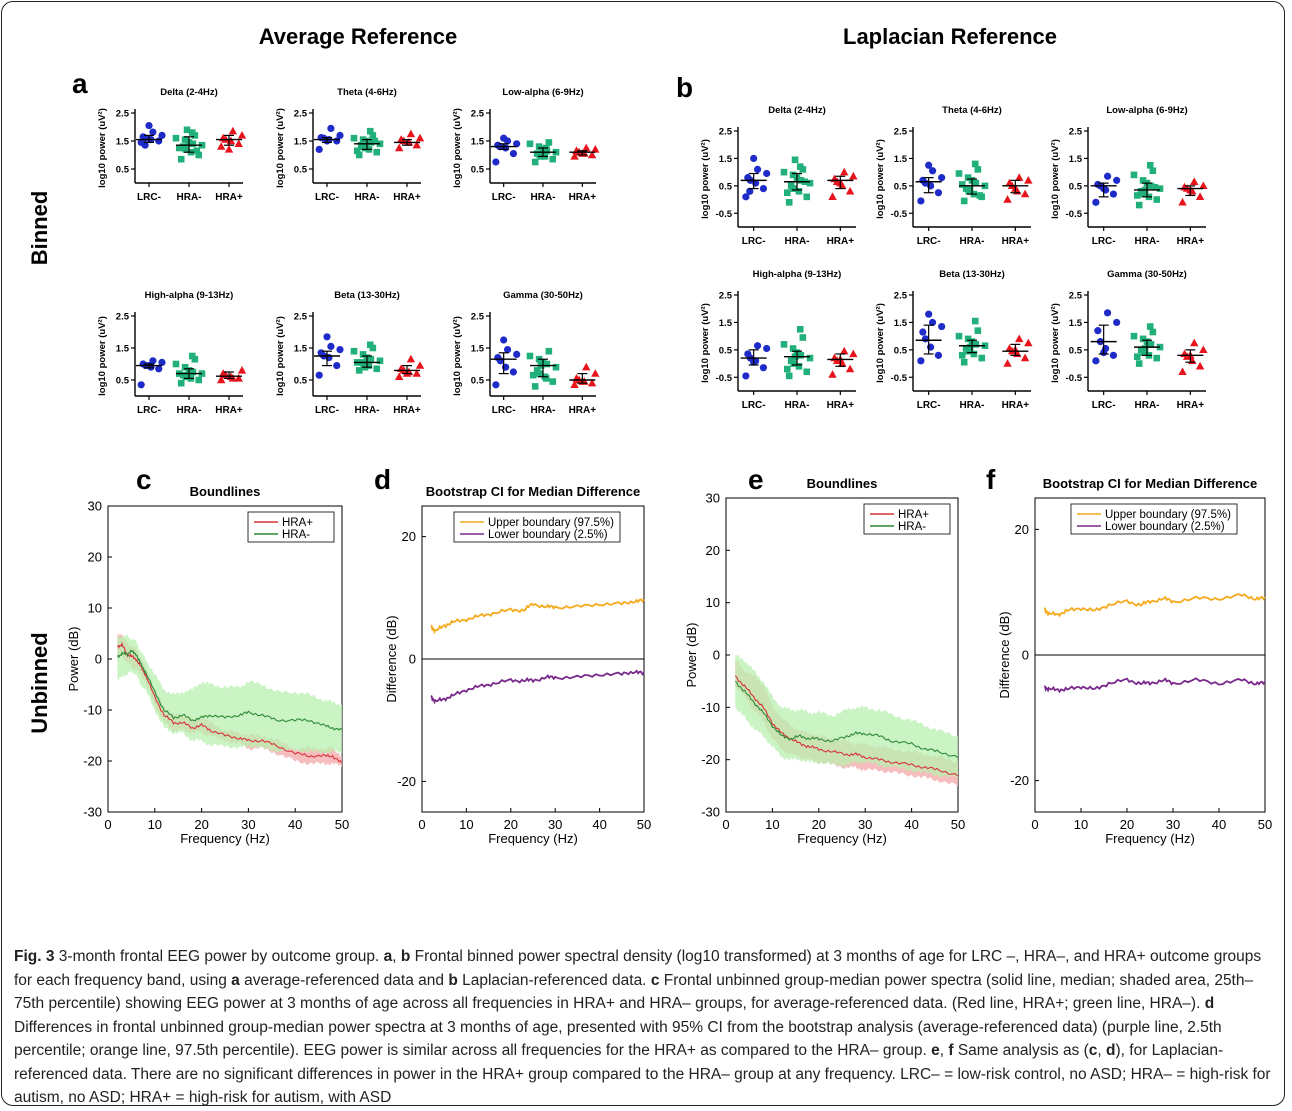 This screenshot has width=1292, height=1111. What do you see at coordinates (342, 824) in the screenshot?
I see `x-tick-label: 50` at bounding box center [342, 824].